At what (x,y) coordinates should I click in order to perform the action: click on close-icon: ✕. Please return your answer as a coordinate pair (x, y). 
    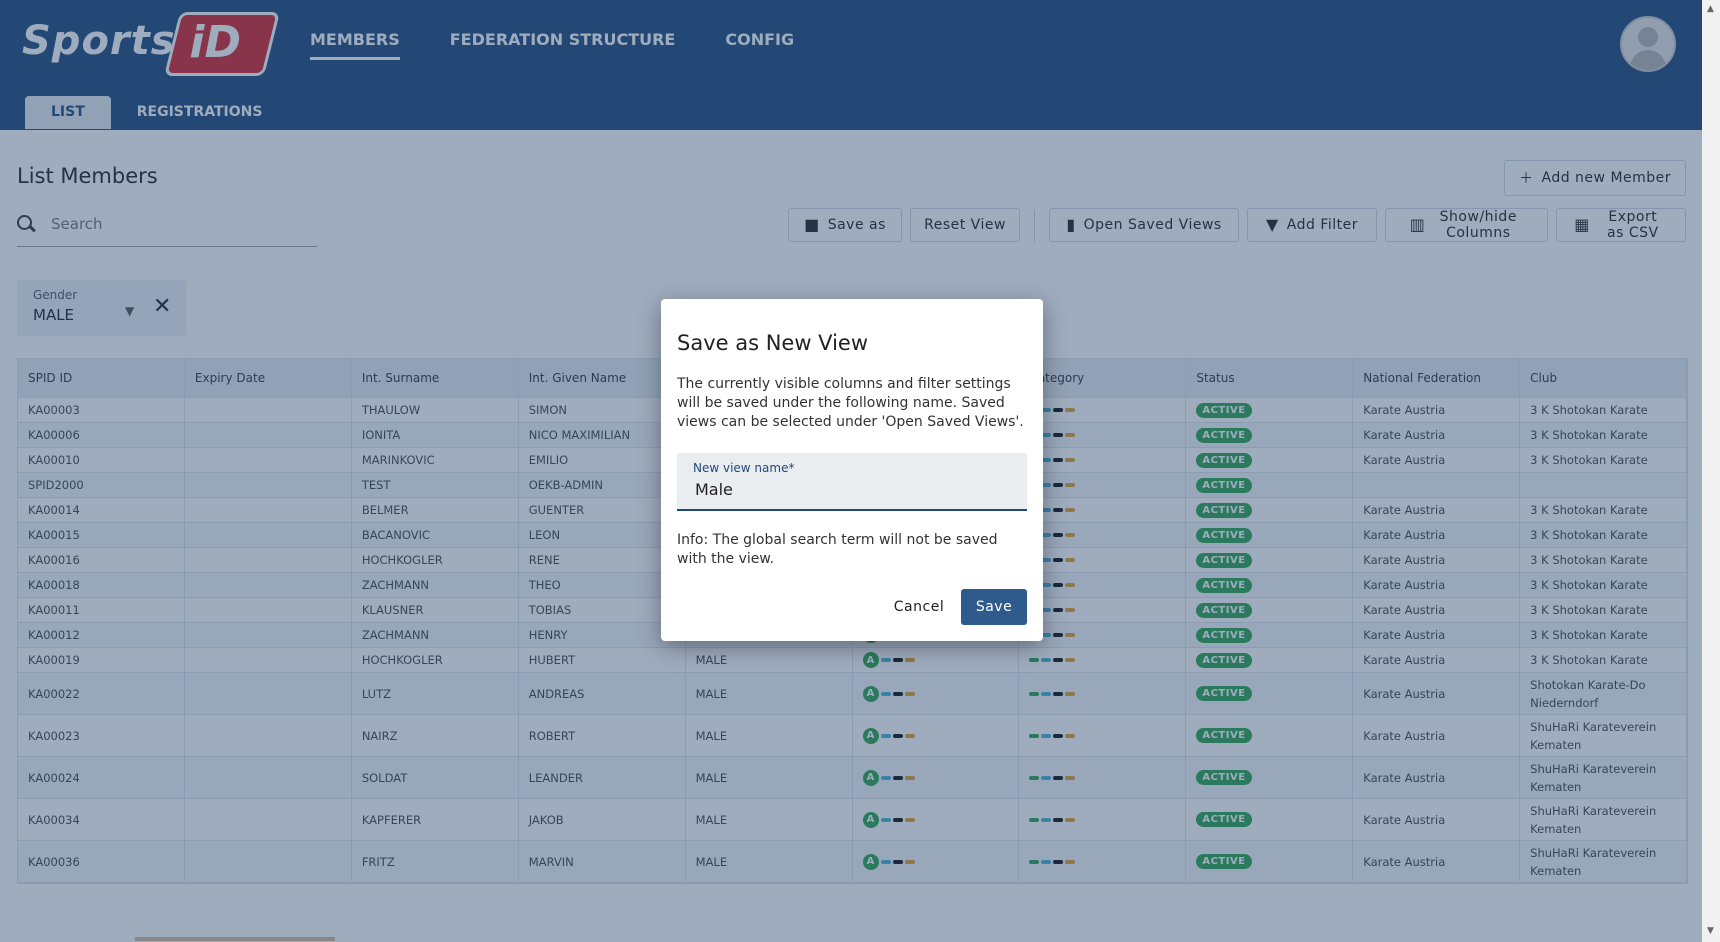
    Looking at the image, I should click on (162, 306).